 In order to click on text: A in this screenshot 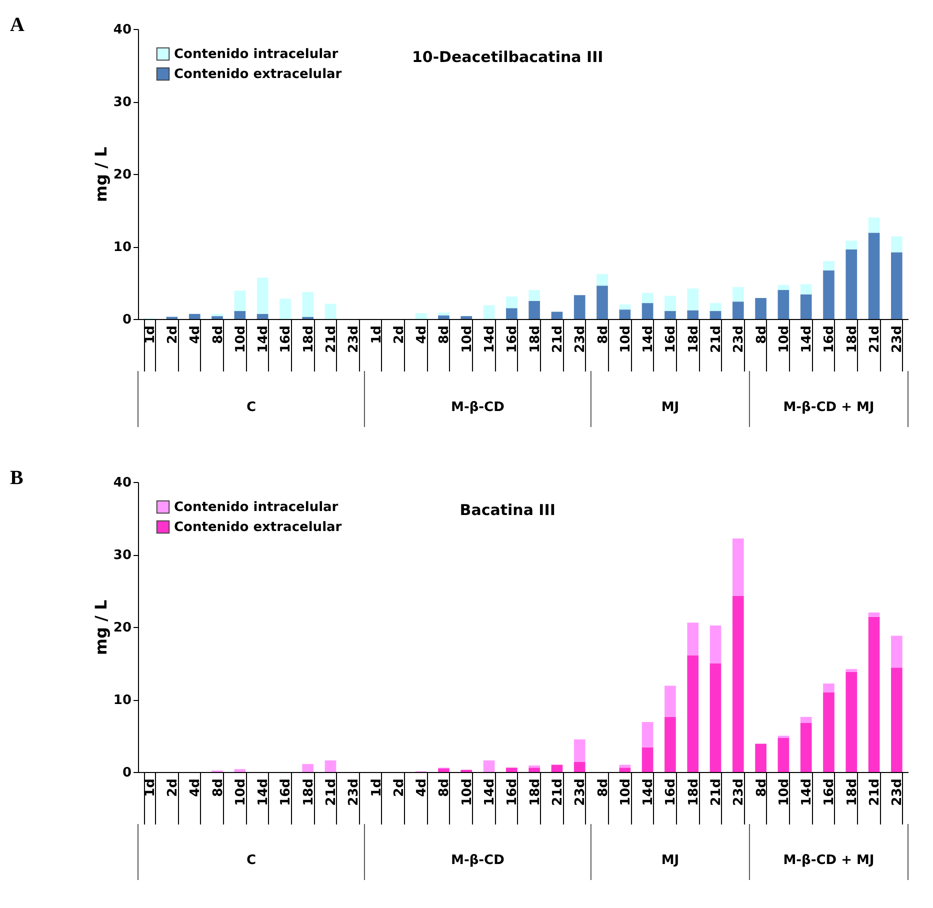, I will do `click(17, 25)`.